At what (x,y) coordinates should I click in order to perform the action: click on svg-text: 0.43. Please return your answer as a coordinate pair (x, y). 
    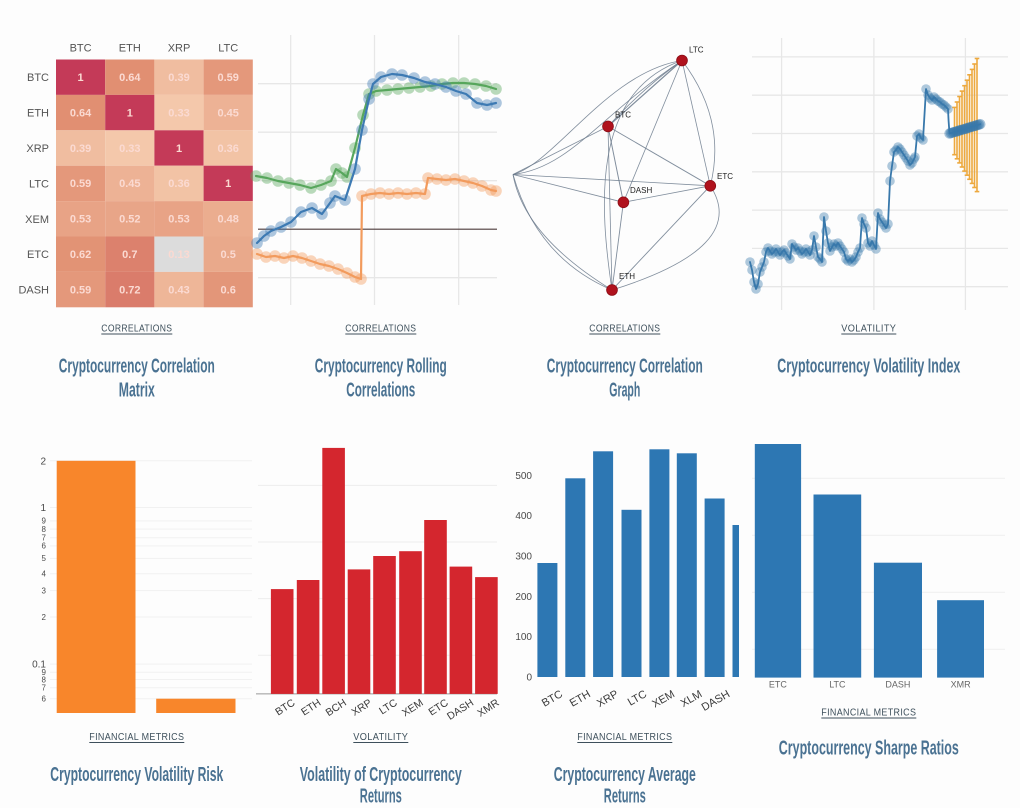
    Looking at the image, I should click on (178, 290).